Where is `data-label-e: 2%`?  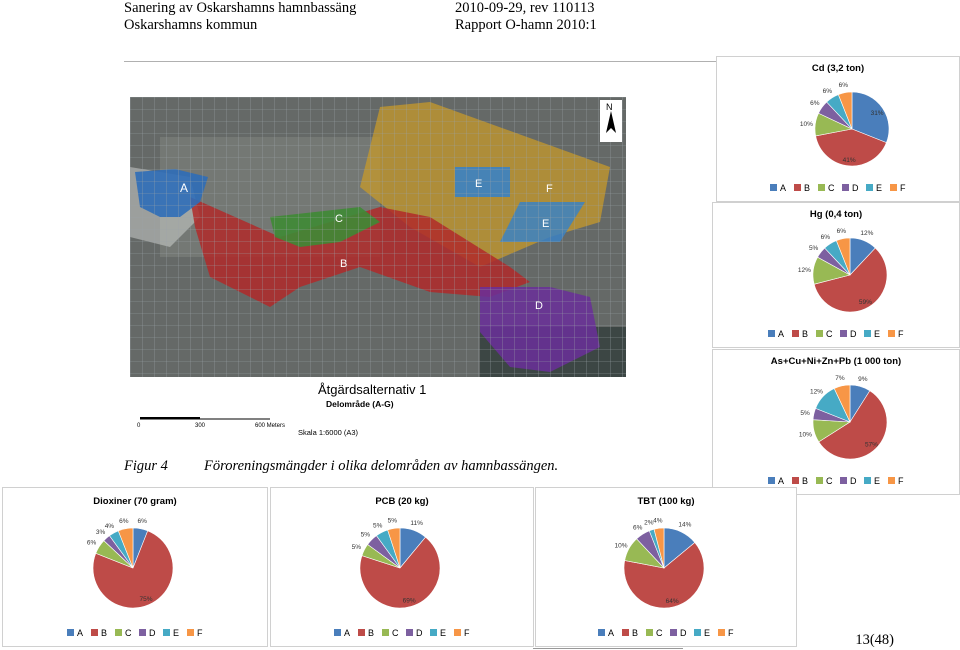 data-label-e: 2% is located at coordinates (649, 522).